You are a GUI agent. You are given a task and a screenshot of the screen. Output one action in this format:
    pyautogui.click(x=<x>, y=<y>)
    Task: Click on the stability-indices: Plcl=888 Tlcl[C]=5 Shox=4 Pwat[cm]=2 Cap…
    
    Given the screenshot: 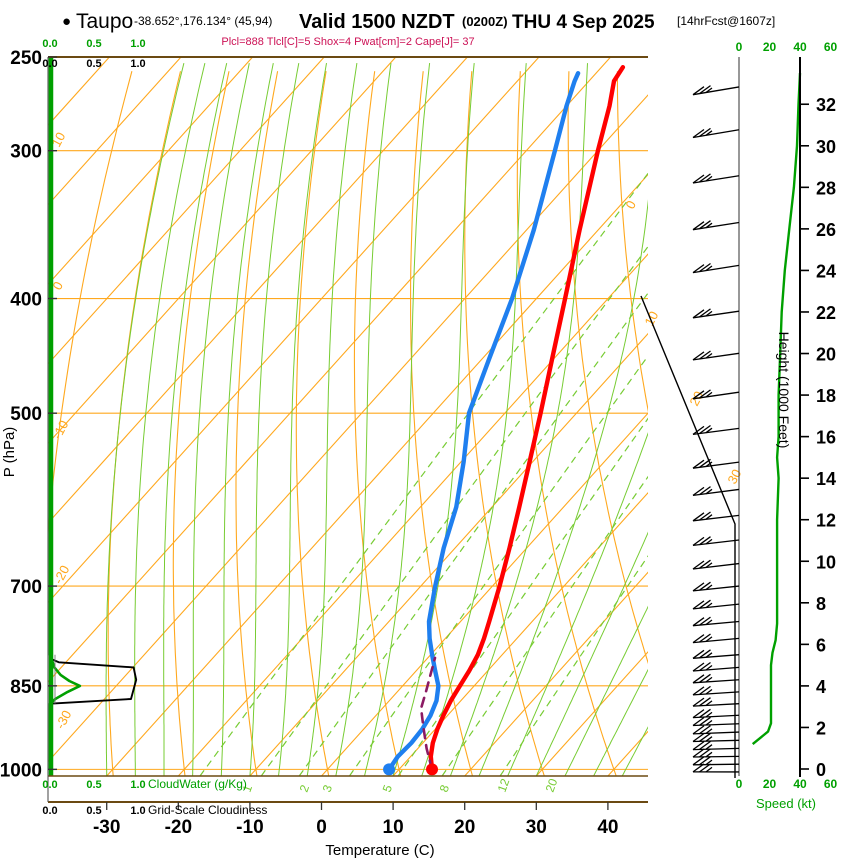 What is the action you would take?
    pyautogui.click(x=347, y=42)
    